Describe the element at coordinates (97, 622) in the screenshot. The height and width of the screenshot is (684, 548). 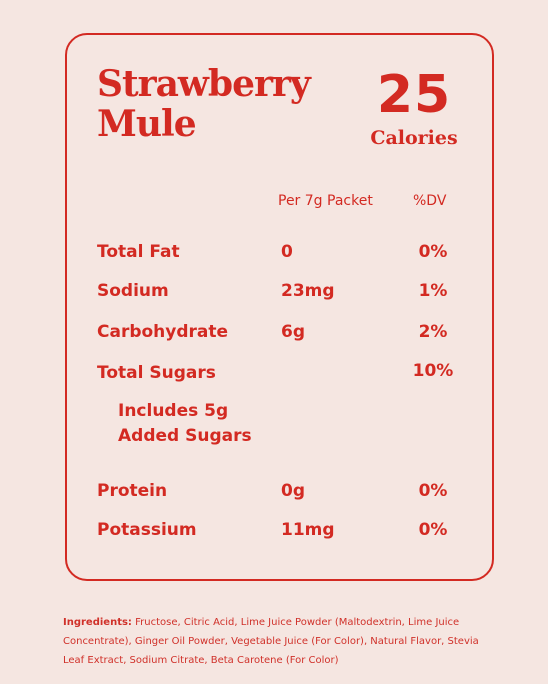
I see `ingredients-label: Ingredients:` at that location.